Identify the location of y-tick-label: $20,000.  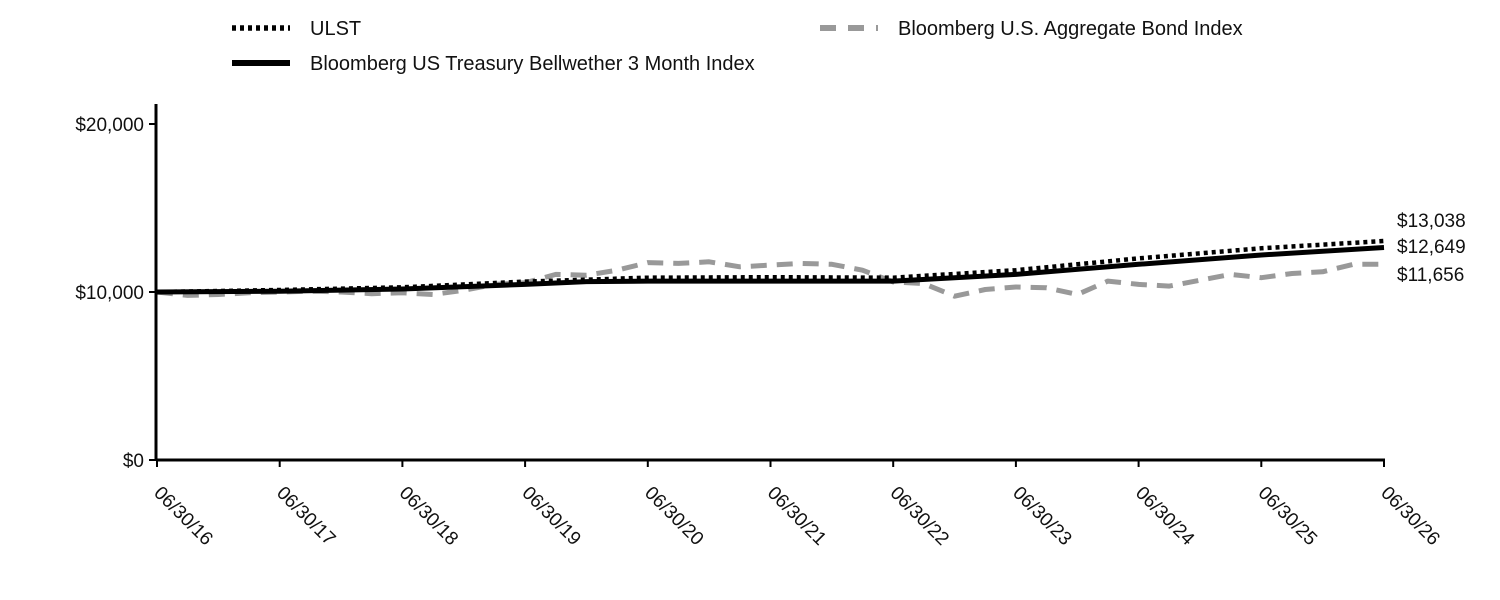
(109, 125).